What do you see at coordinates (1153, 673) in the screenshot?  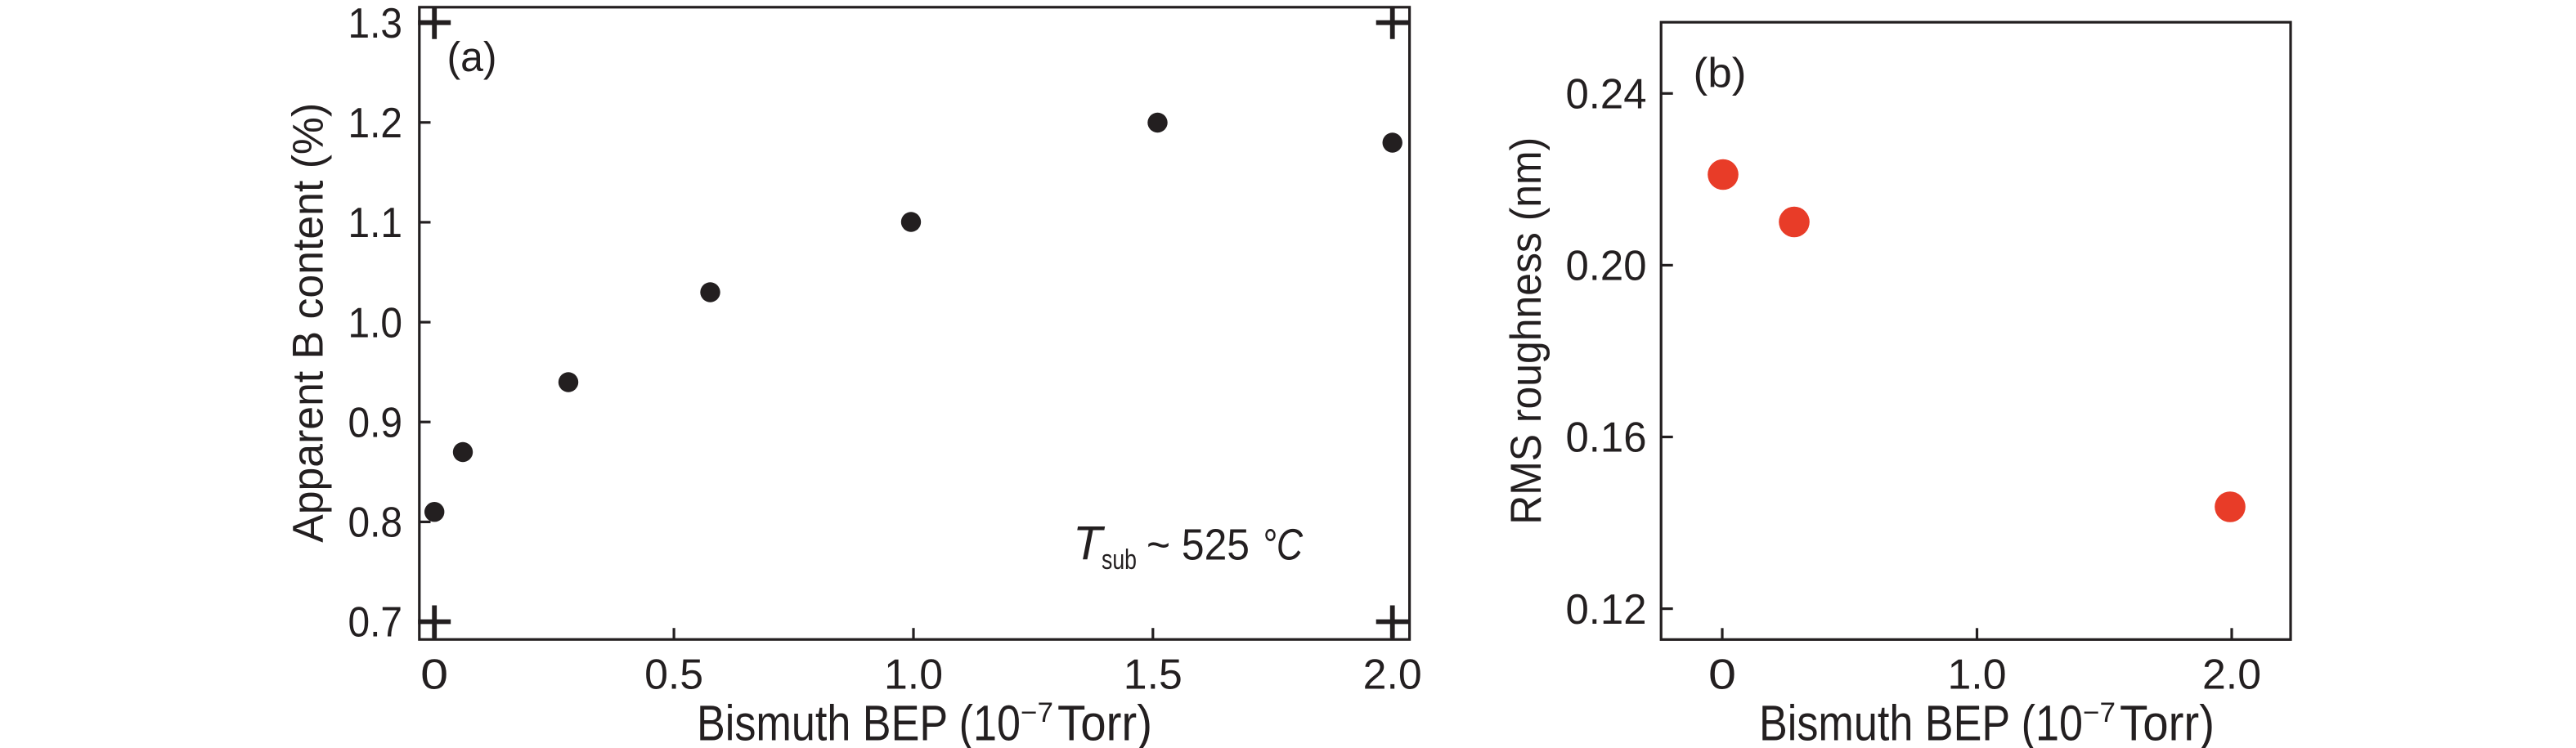 I see `svg-text: 1.5` at bounding box center [1153, 673].